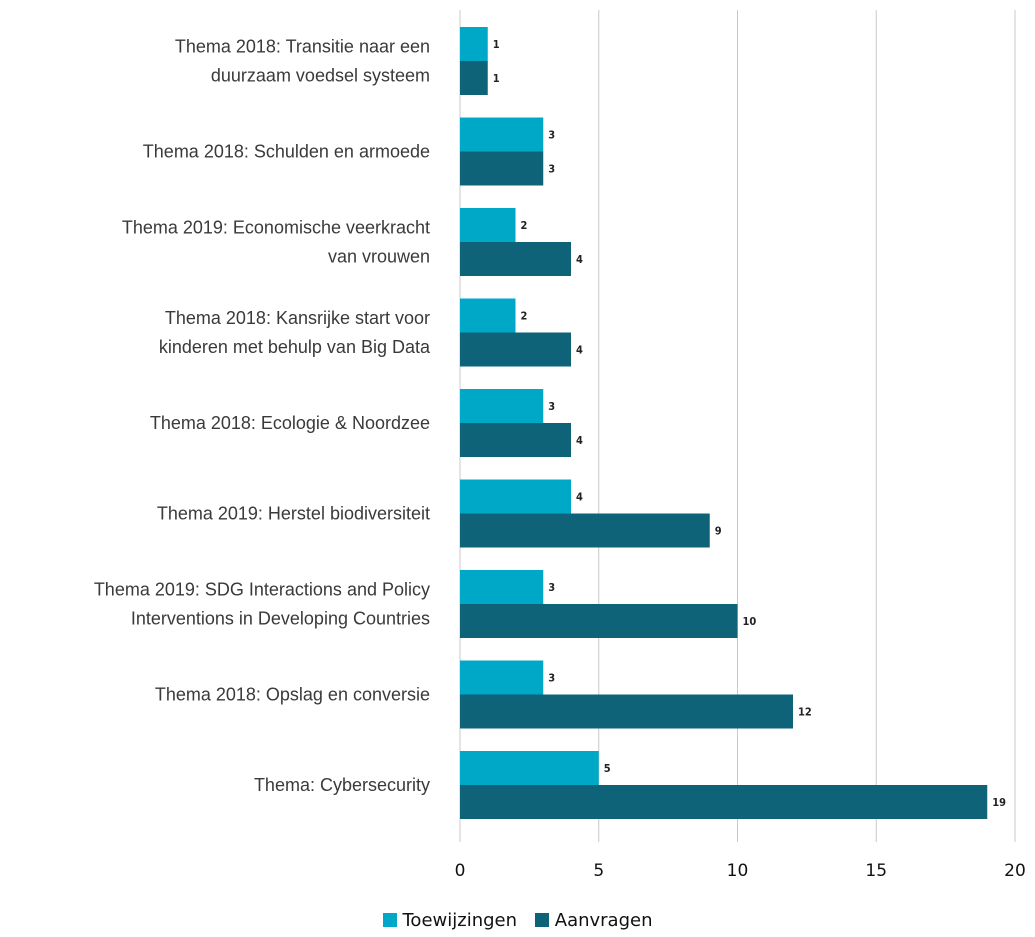  Describe the element at coordinates (262, 590) in the screenshot. I see `category-label: Thema 2019: SDG Interactions and Policy` at that location.